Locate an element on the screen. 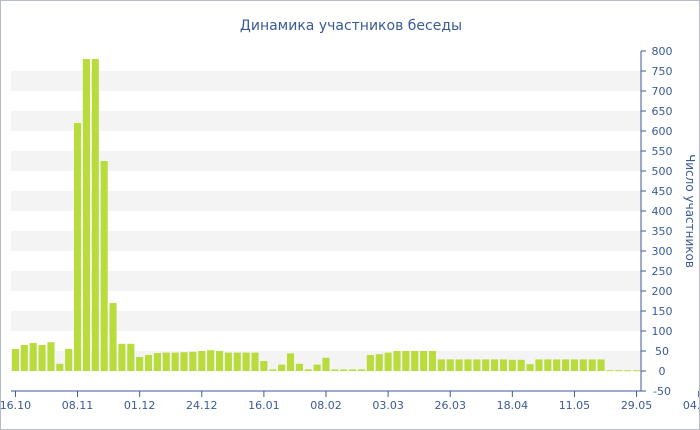  y-tick-label: 450 is located at coordinates (662, 191).